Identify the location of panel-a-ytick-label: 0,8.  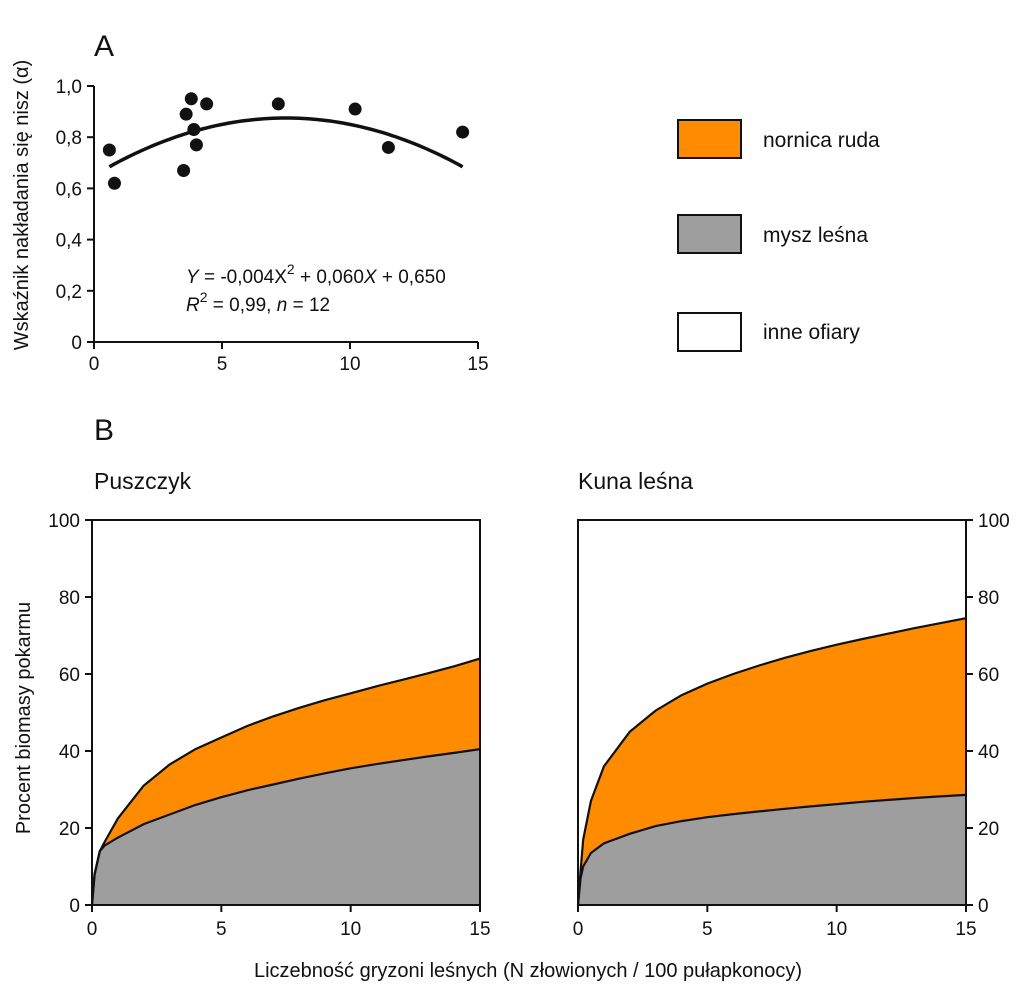
(69, 138).